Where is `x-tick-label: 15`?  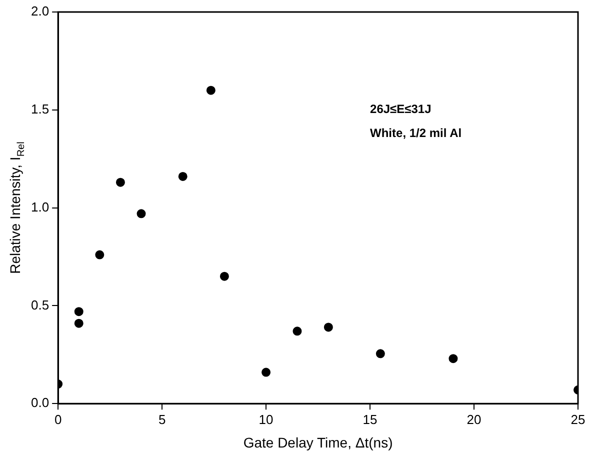 x-tick-label: 15 is located at coordinates (370, 419).